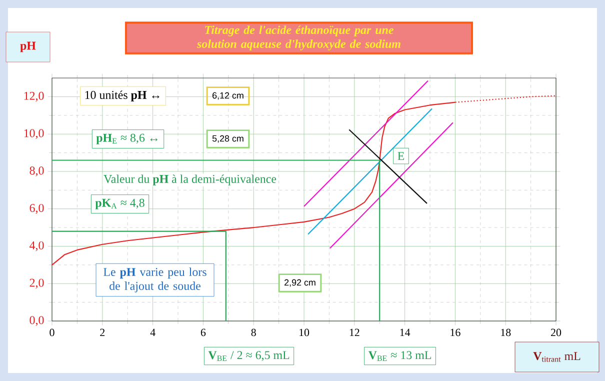 Image resolution: width=605 pixels, height=381 pixels. I want to click on annotation: Valeur du pH à la demi-équivalence, so click(190, 180).